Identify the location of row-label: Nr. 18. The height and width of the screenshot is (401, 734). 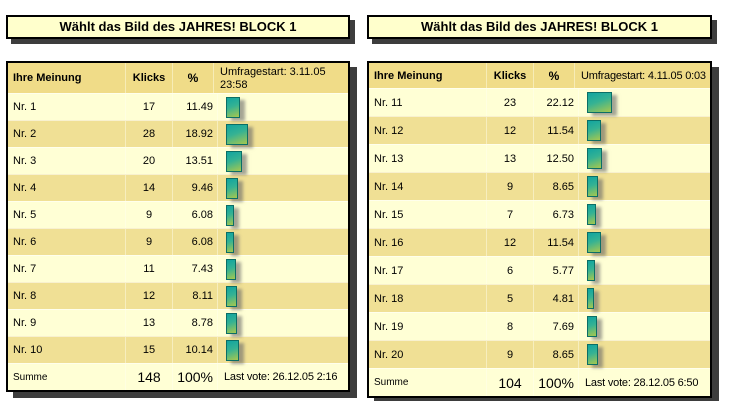
(389, 298).